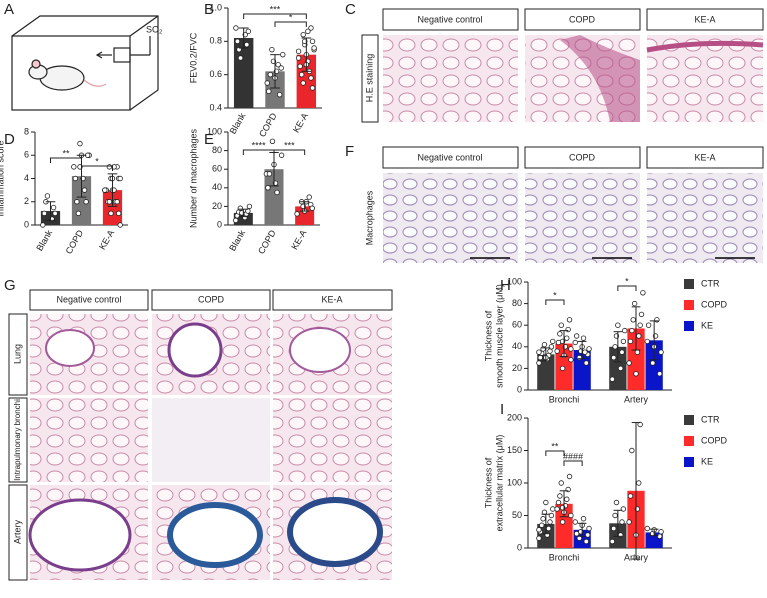 The height and width of the screenshot is (598, 767). What do you see at coordinates (215, 7) in the screenshot?
I see `y-tick-label: 1.0` at bounding box center [215, 7].